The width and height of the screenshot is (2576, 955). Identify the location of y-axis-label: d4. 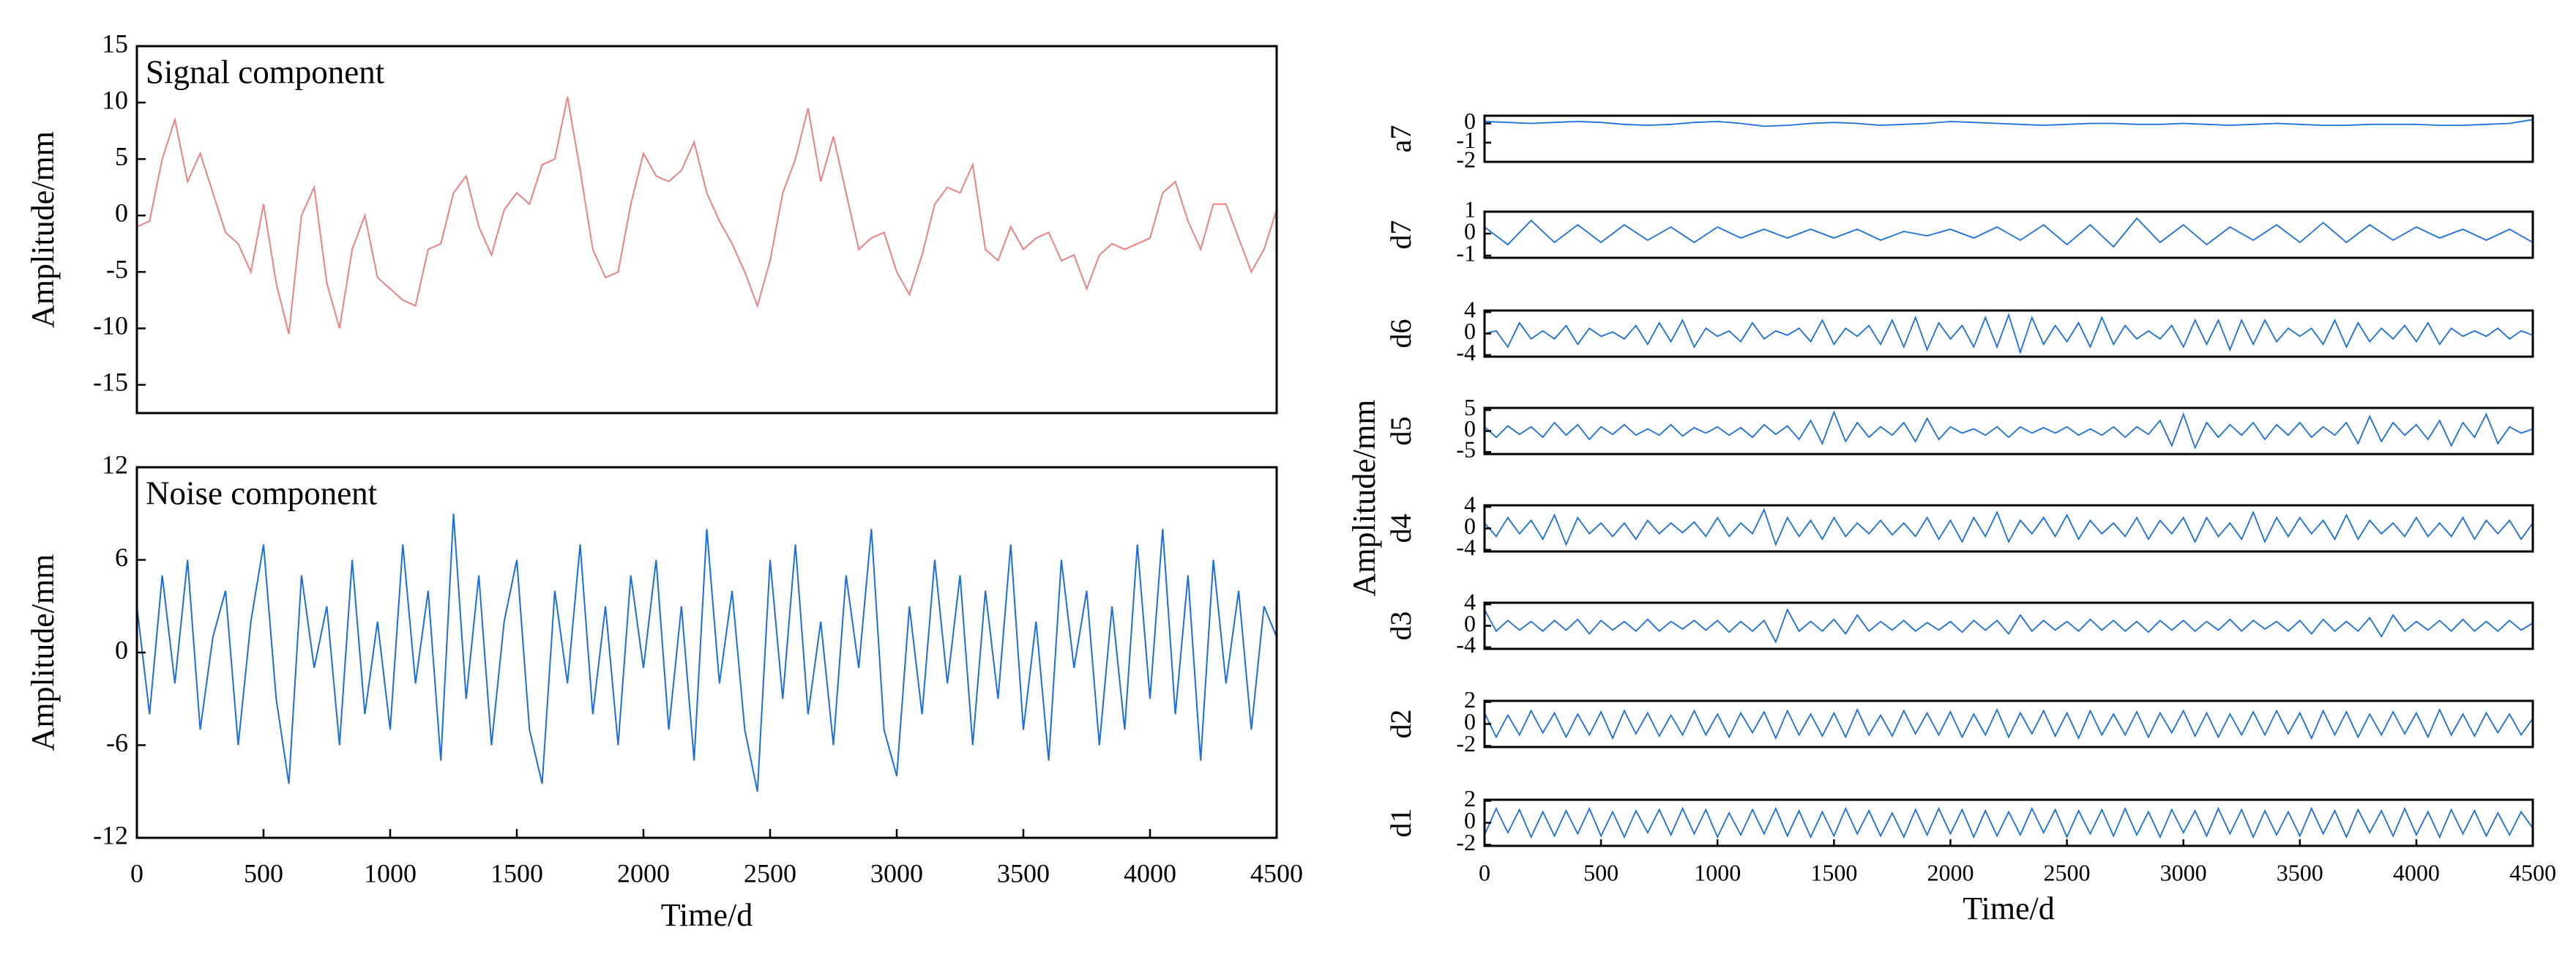
(1400, 528).